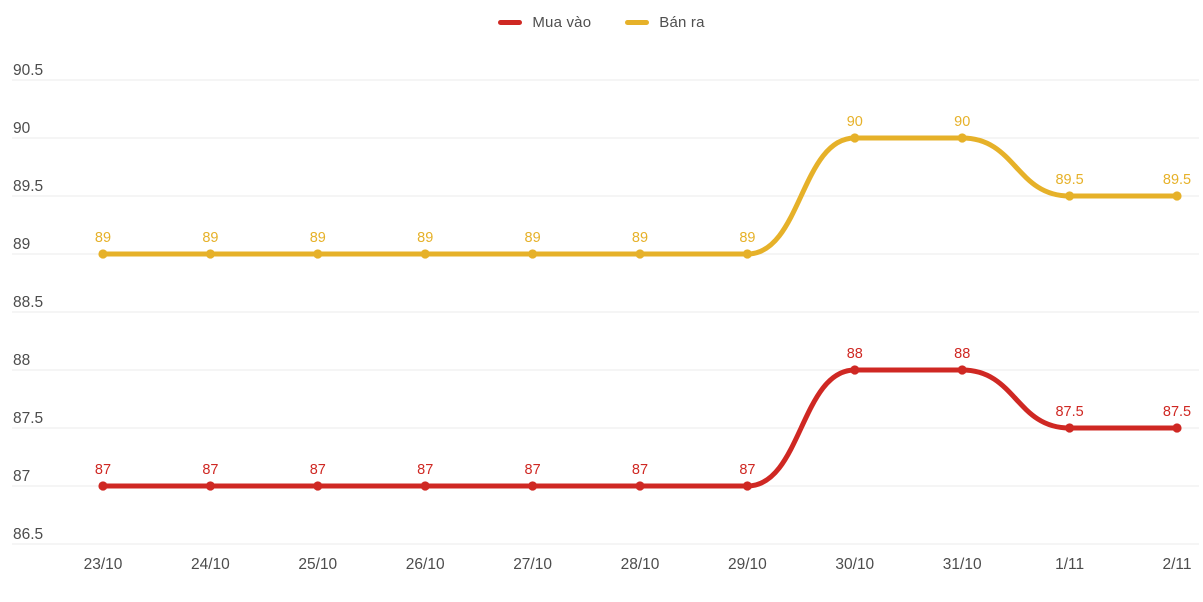  Describe the element at coordinates (21, 360) in the screenshot. I see `y-axis-label: 88` at that location.